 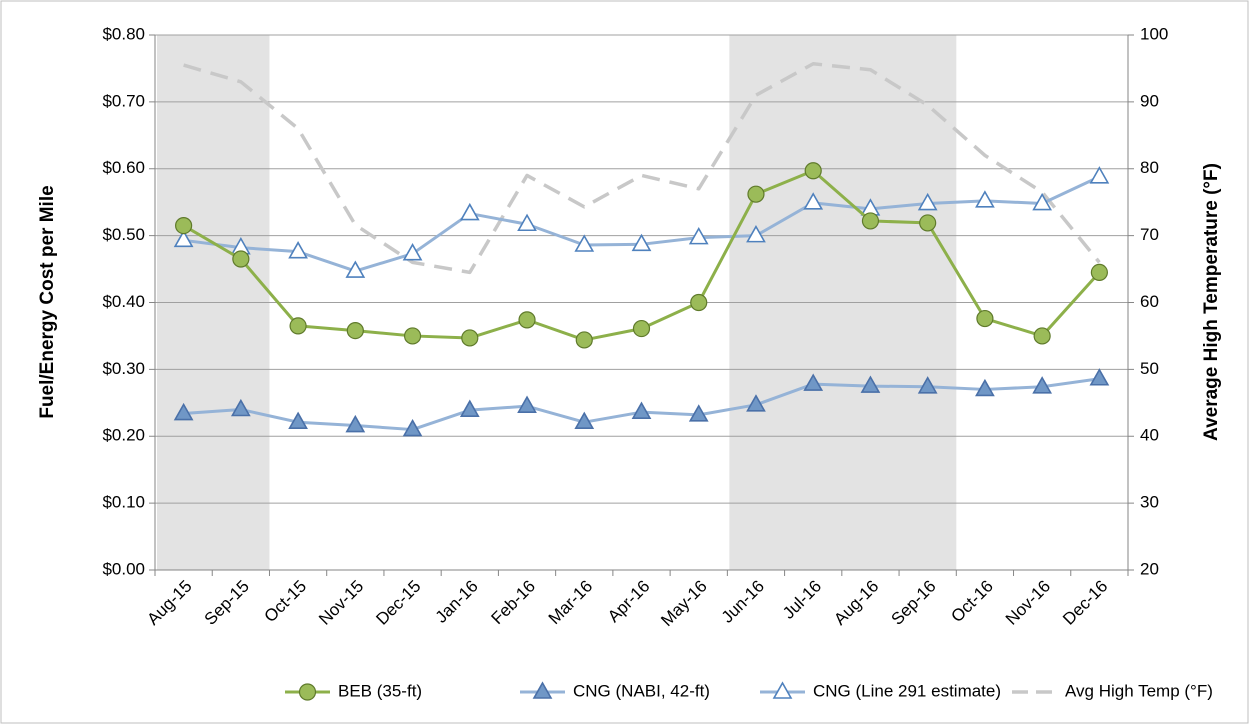 I want to click on y2-axis-title: Average High Temperature (°F), so click(x=1211, y=302).